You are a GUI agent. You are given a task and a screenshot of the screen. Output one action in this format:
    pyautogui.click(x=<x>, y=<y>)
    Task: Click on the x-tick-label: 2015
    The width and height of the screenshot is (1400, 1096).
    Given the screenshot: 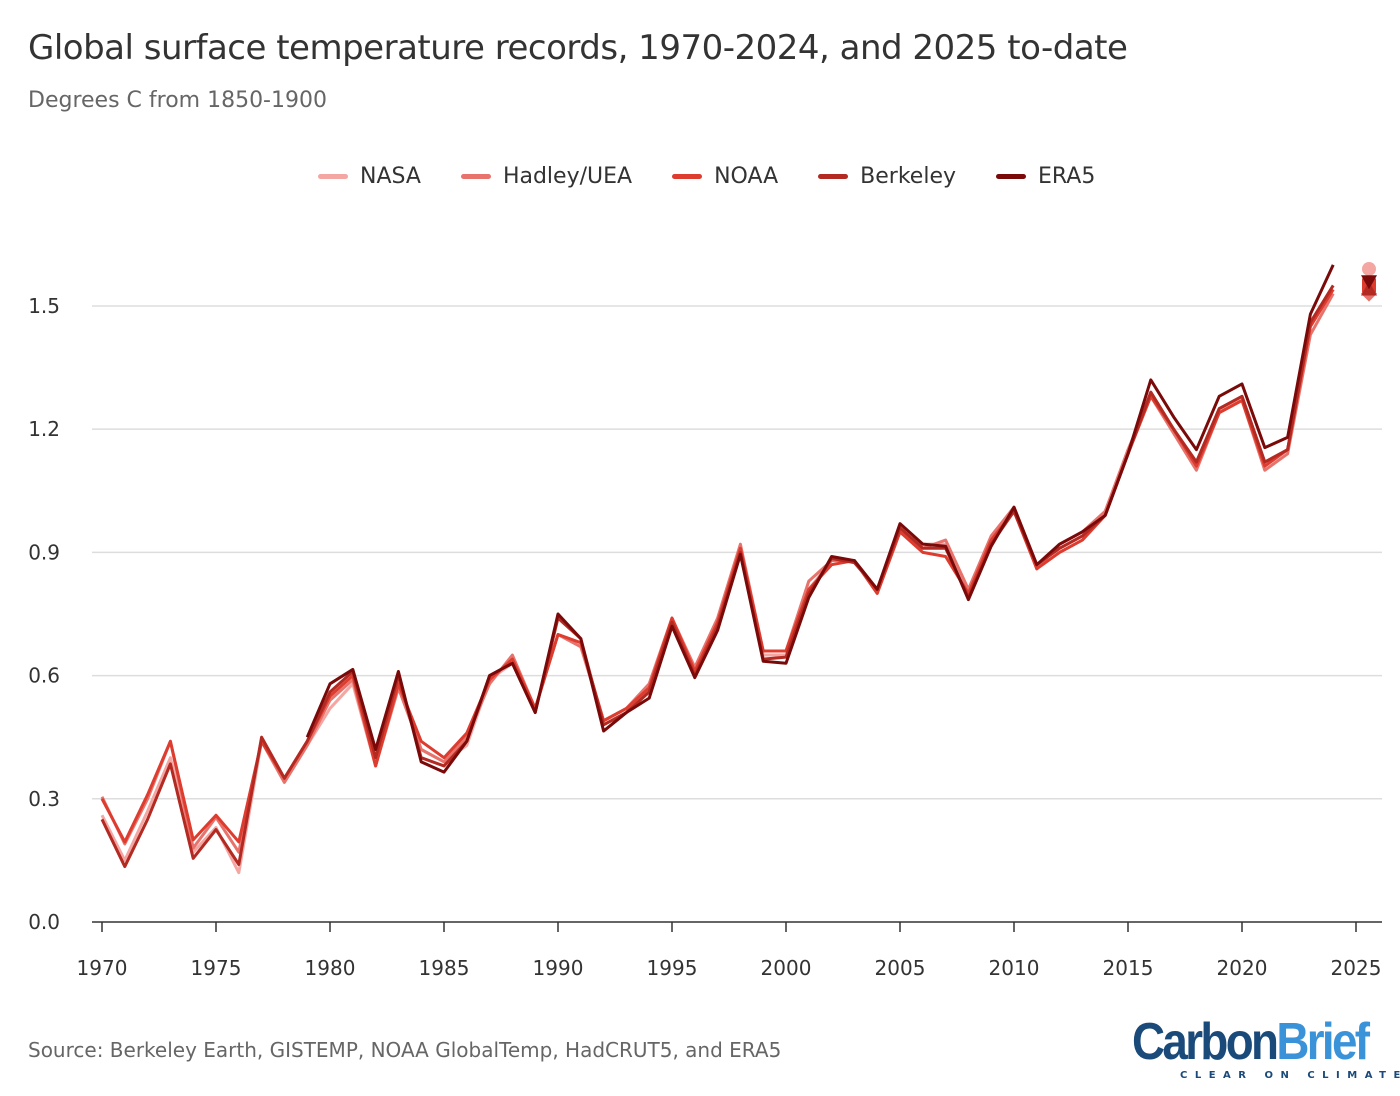 What is the action you would take?
    pyautogui.click(x=1128, y=968)
    